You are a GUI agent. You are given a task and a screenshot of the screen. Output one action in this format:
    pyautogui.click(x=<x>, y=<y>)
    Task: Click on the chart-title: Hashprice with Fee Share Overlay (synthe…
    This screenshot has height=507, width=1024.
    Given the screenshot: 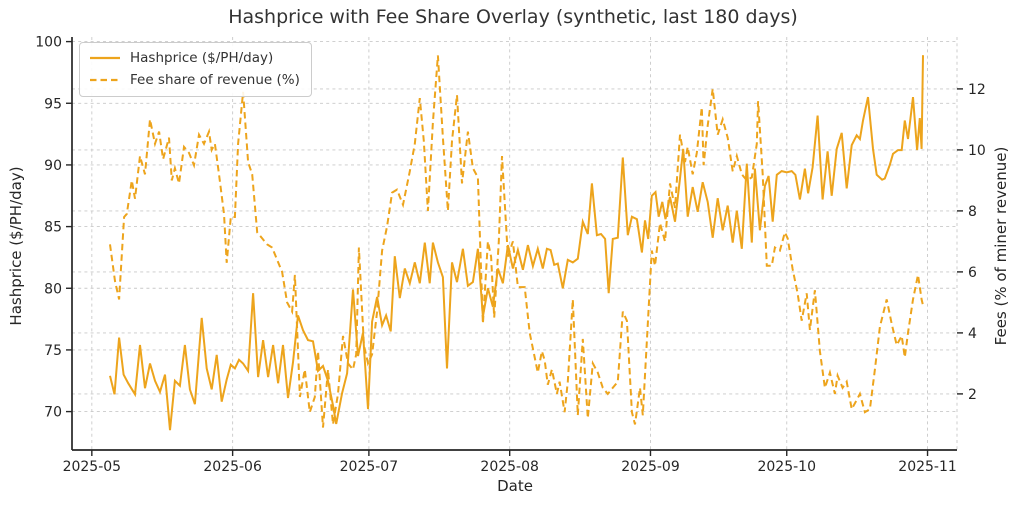 What is the action you would take?
    pyautogui.click(x=513, y=17)
    